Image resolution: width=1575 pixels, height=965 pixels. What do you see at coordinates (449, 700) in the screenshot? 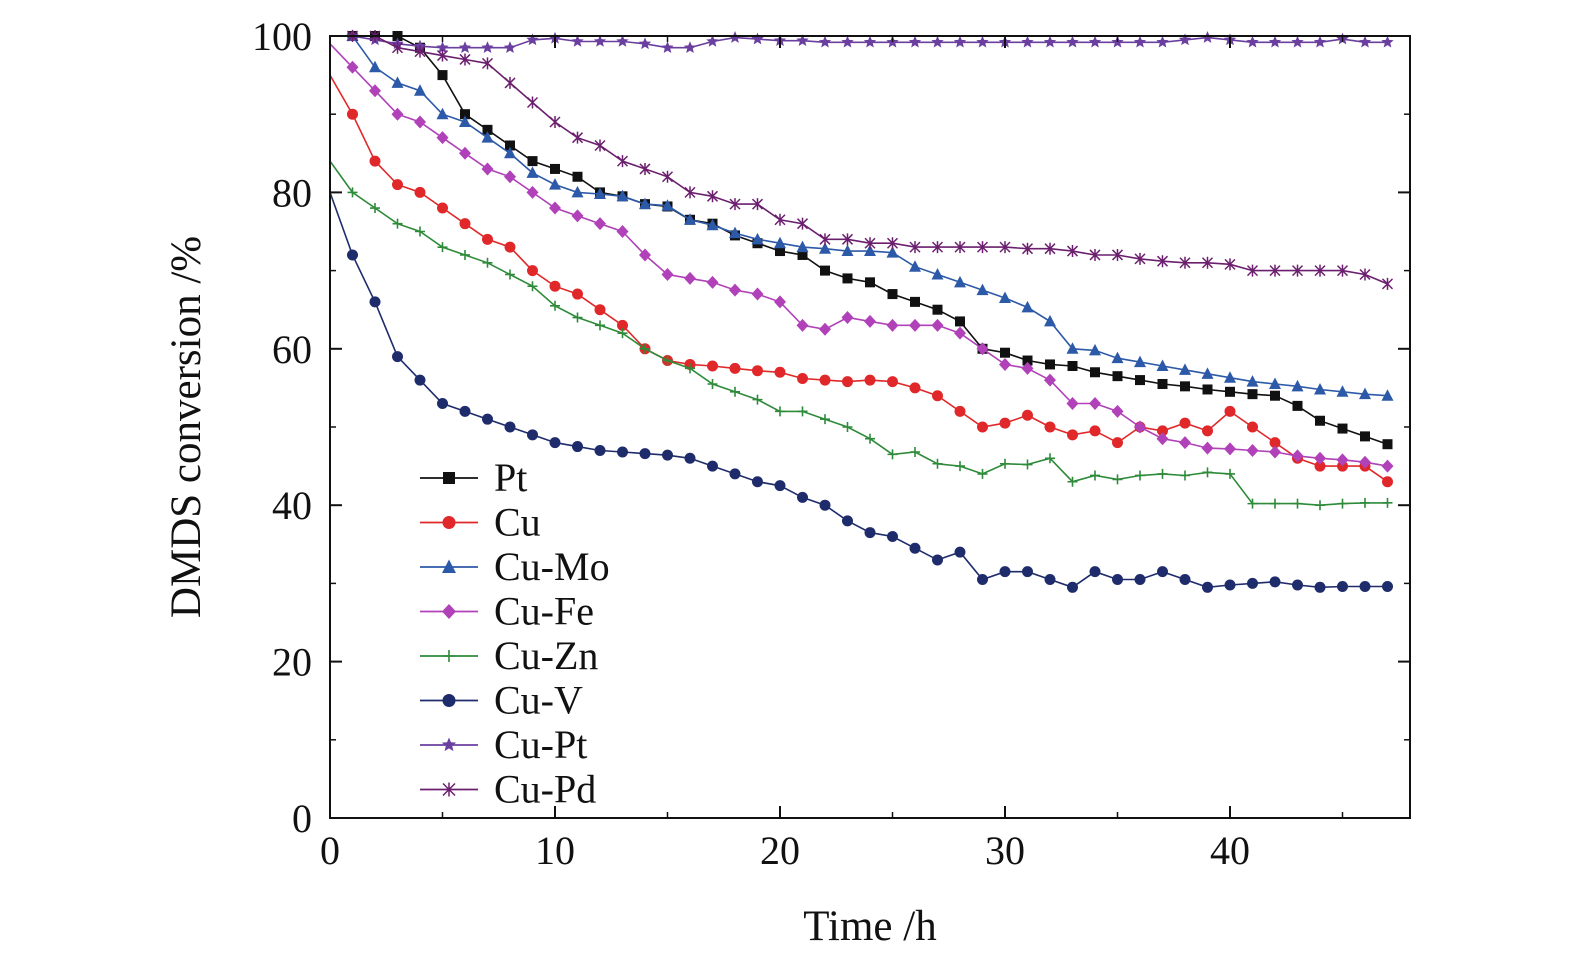
I see `legend-marker-cu-v` at bounding box center [449, 700].